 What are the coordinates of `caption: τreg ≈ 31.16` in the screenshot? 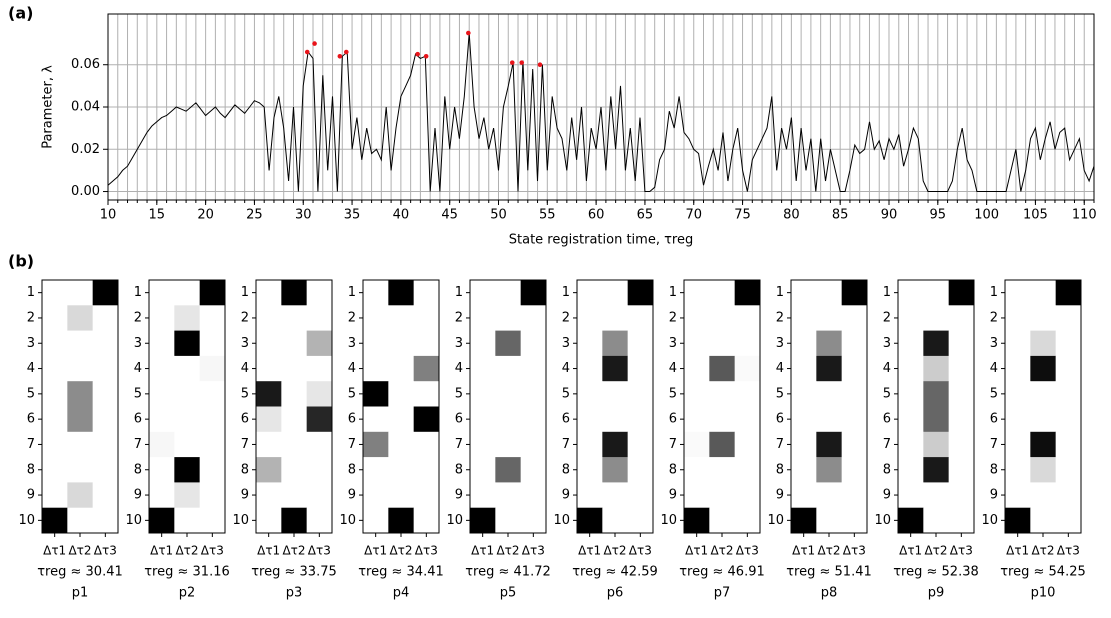 It's located at (187, 572).